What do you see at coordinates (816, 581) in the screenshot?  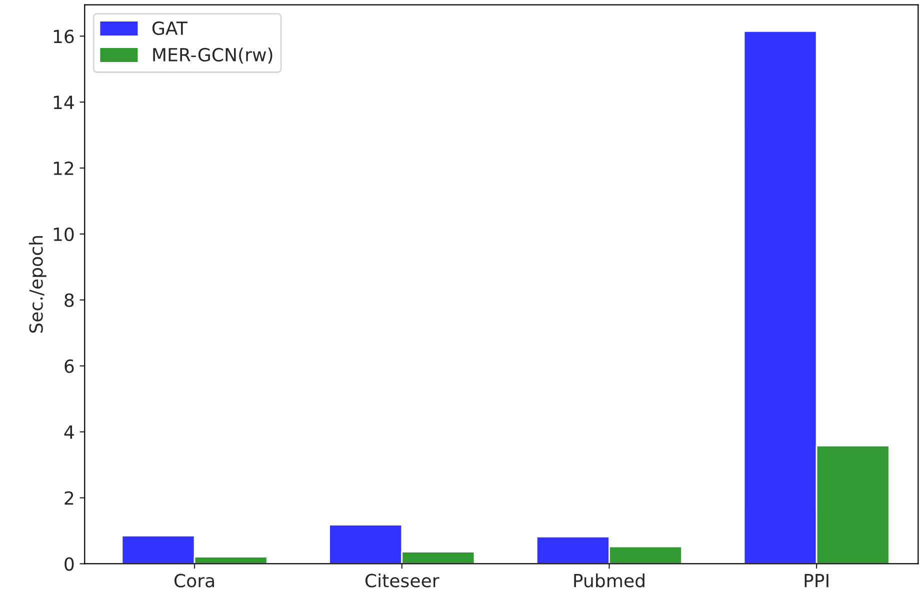 I see `x-tick-label: PPI` at bounding box center [816, 581].